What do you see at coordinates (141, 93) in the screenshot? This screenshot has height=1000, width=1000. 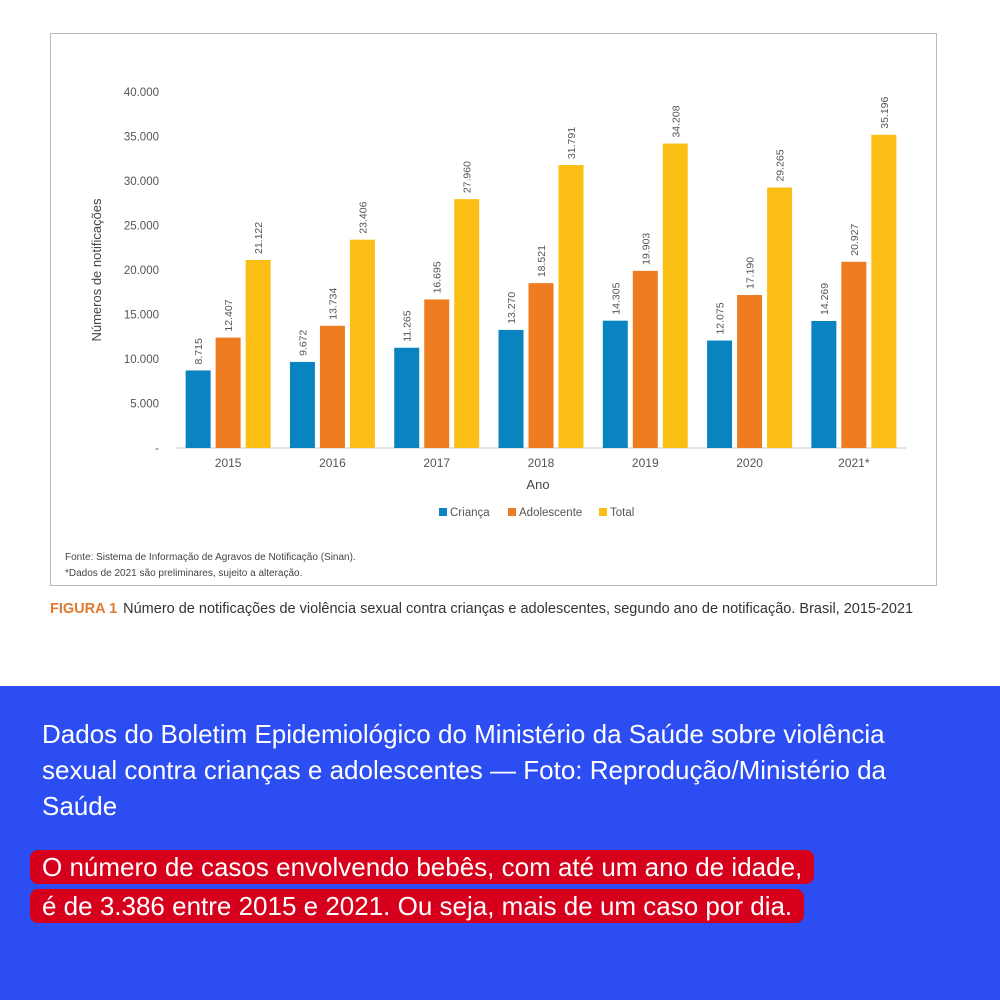 I see `y-tick-label: 40.000` at bounding box center [141, 93].